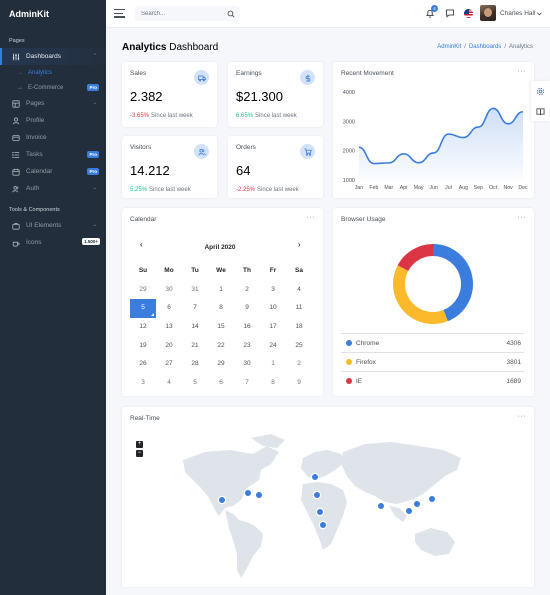 This screenshot has height=595, width=550. What do you see at coordinates (485, 47) in the screenshot?
I see `breadcrumb-dashboards: Dashboards` at bounding box center [485, 47].